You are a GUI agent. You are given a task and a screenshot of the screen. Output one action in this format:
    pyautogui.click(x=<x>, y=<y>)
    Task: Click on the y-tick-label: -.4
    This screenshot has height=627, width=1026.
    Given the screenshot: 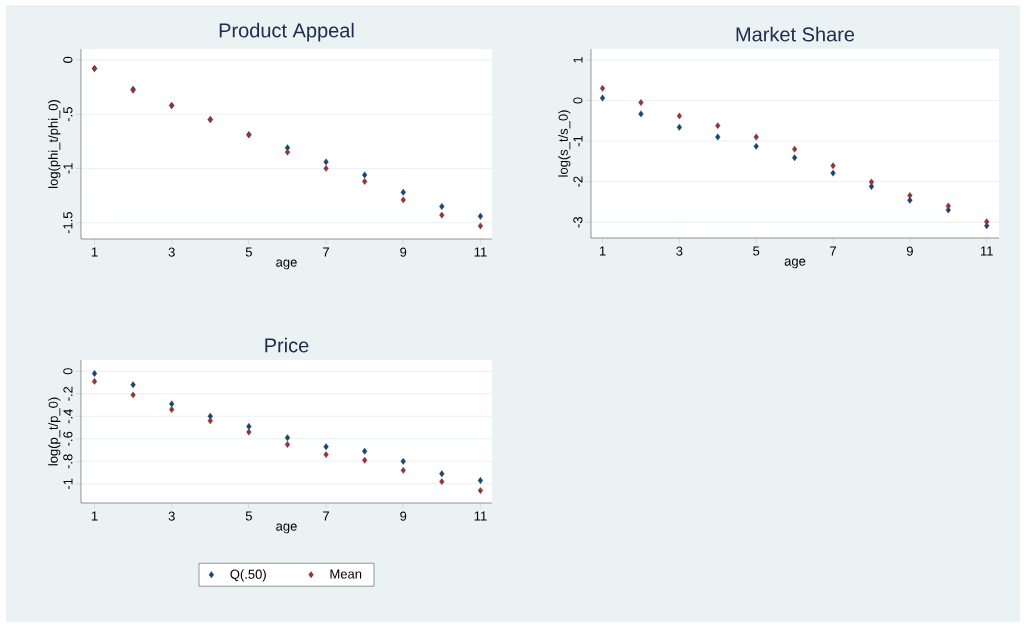 What is the action you would take?
    pyautogui.click(x=68, y=416)
    